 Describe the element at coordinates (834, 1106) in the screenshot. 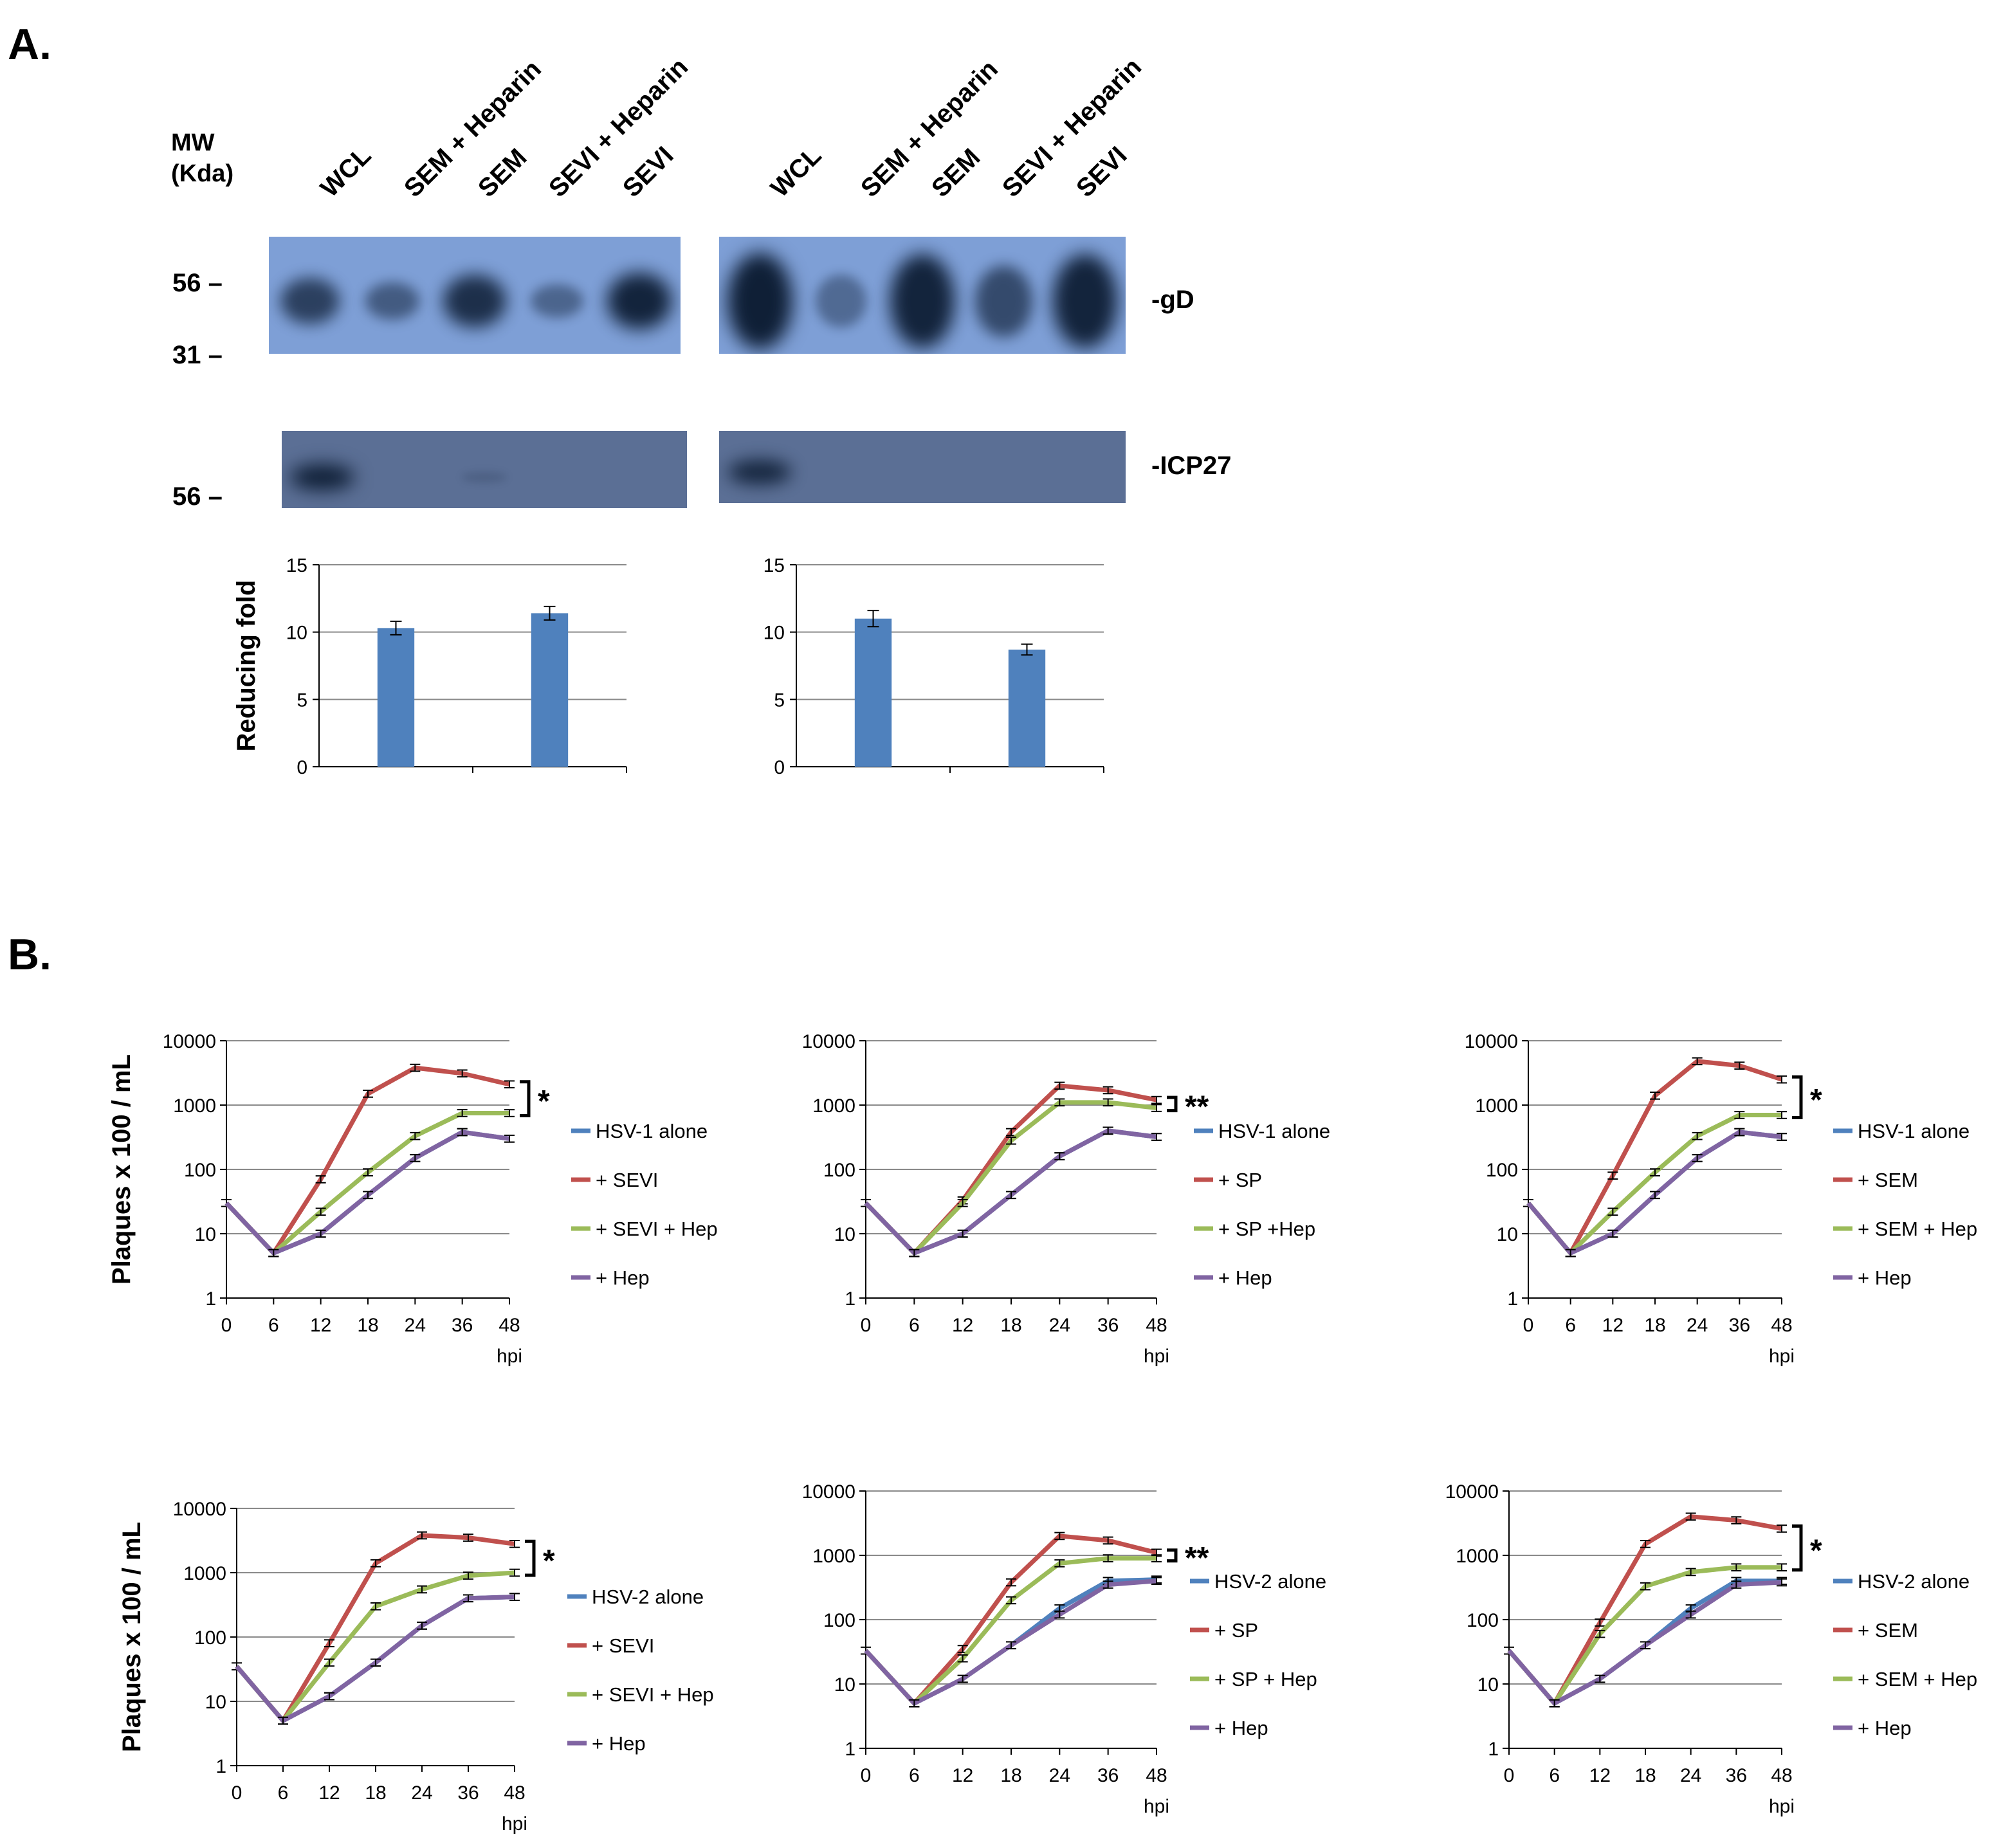

I see `line-chart-2-ytick-label: 1000` at that location.